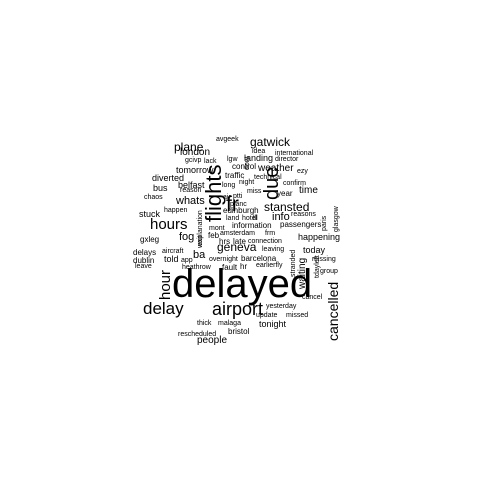 The width and height of the screenshot is (480, 480). I want to click on word-ptti: ptti, so click(238, 196).